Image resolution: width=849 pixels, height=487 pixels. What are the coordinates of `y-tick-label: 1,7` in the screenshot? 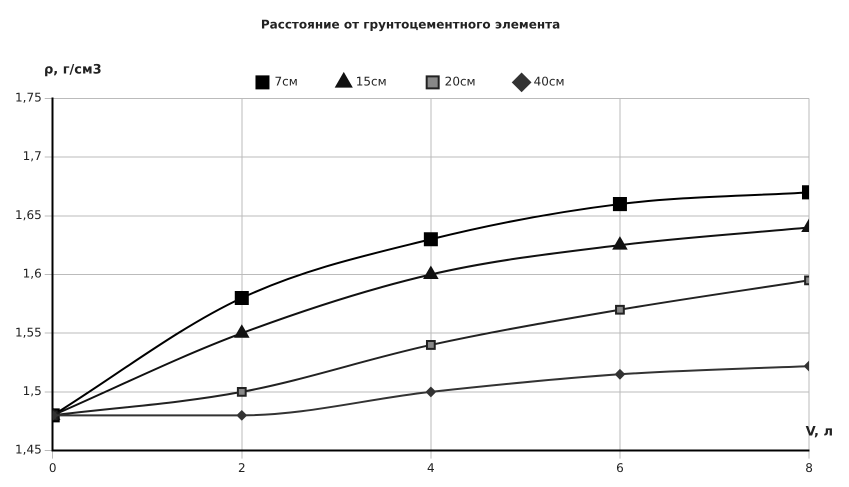 It's located at (32, 156).